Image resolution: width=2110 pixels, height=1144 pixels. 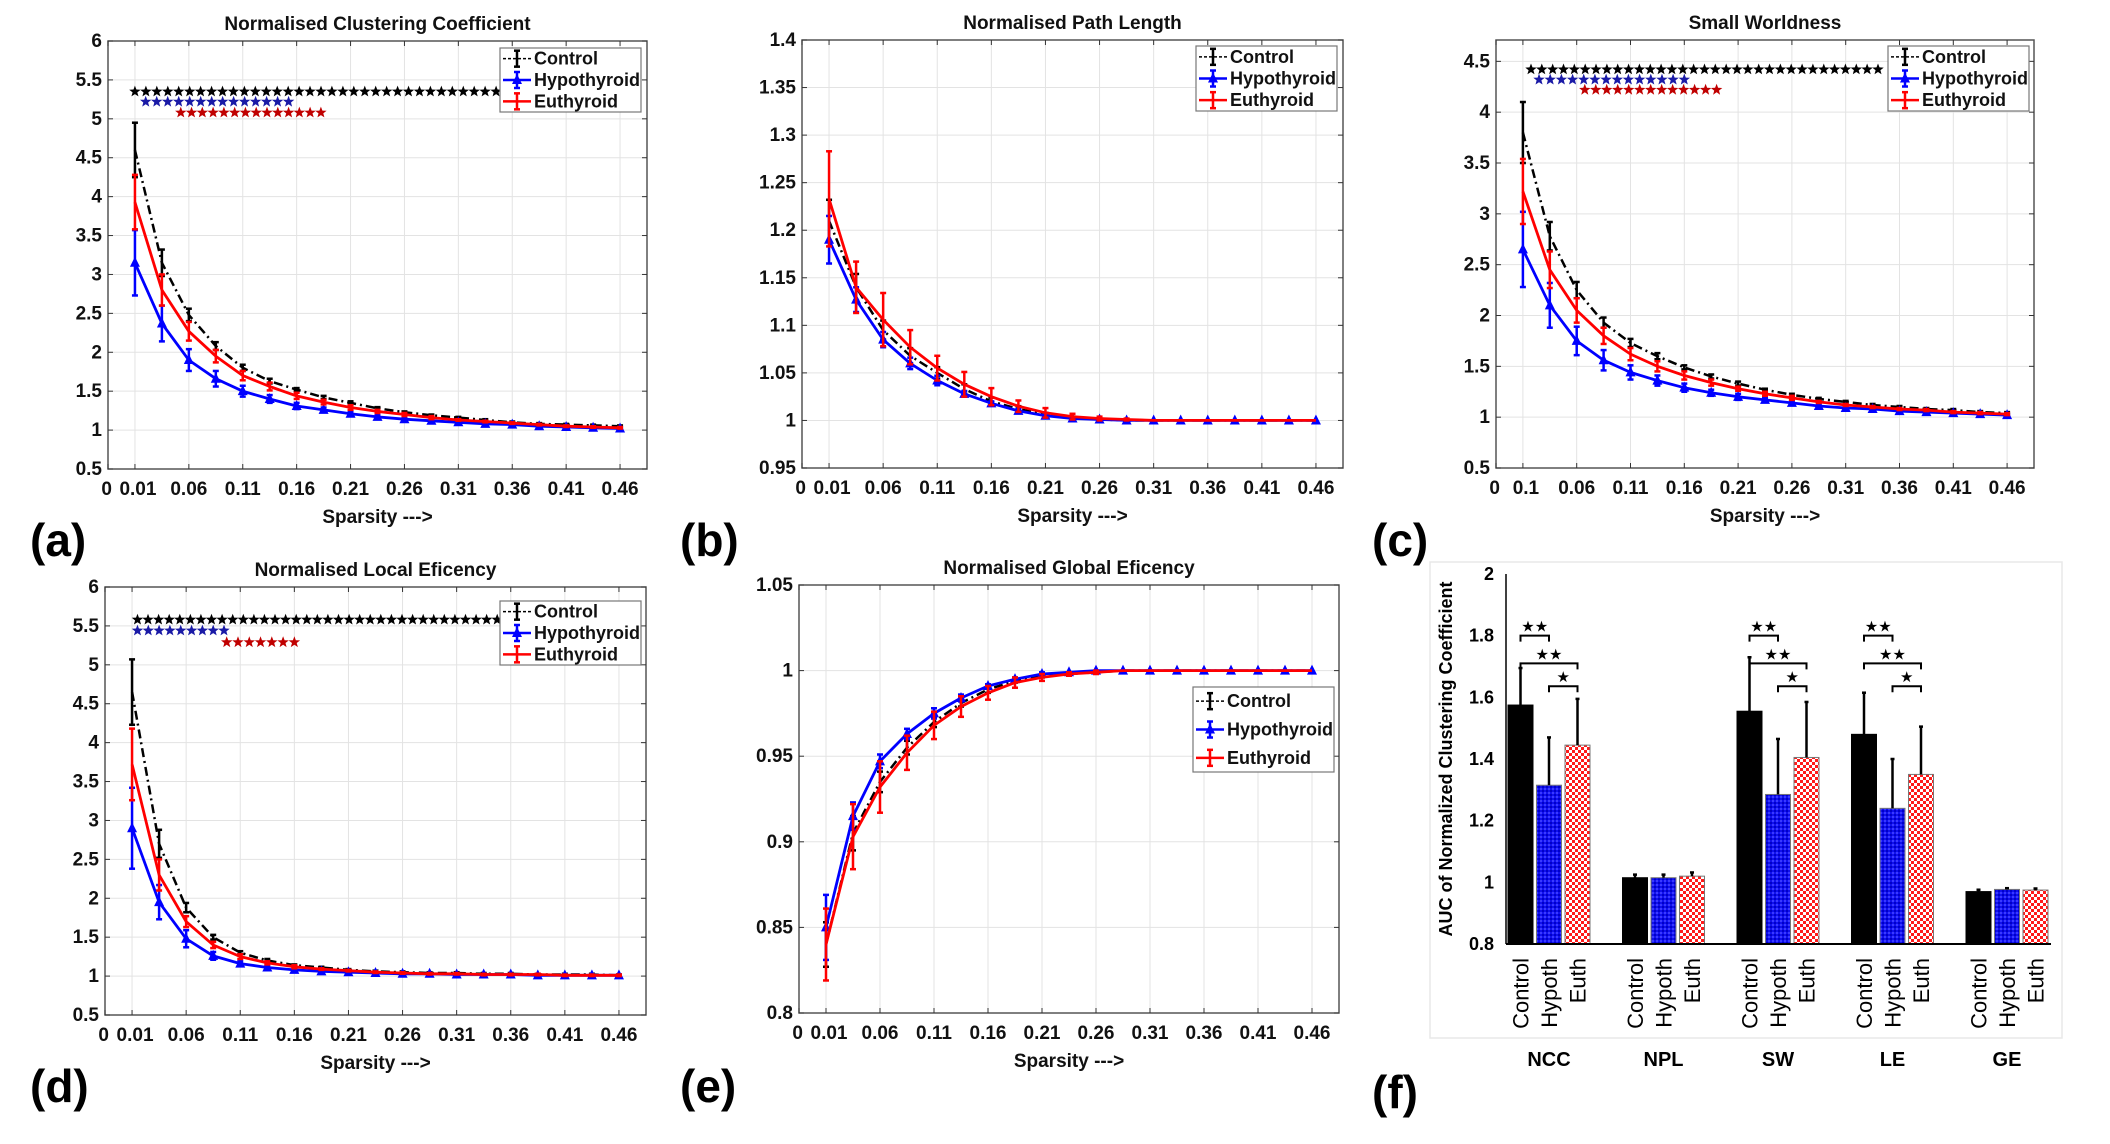 What do you see at coordinates (1153, 488) in the screenshot?
I see `x-tick-label: 0.31` at bounding box center [1153, 488].